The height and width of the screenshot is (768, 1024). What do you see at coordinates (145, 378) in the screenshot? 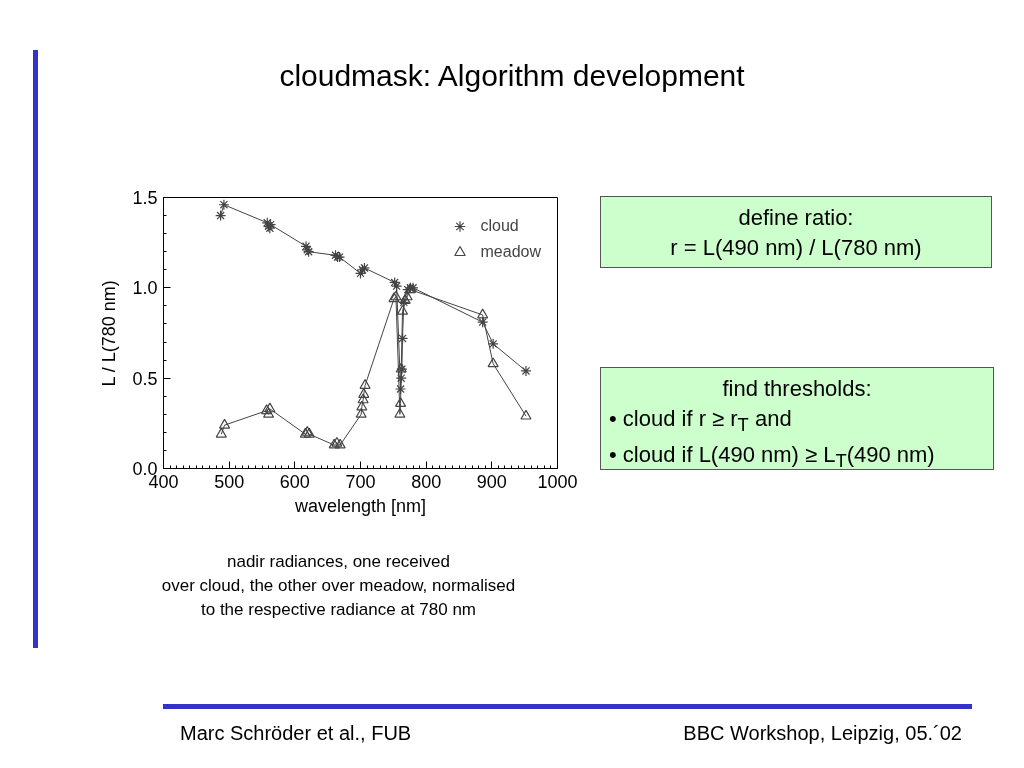
I see `y-tick-label: 0.5` at bounding box center [145, 378].